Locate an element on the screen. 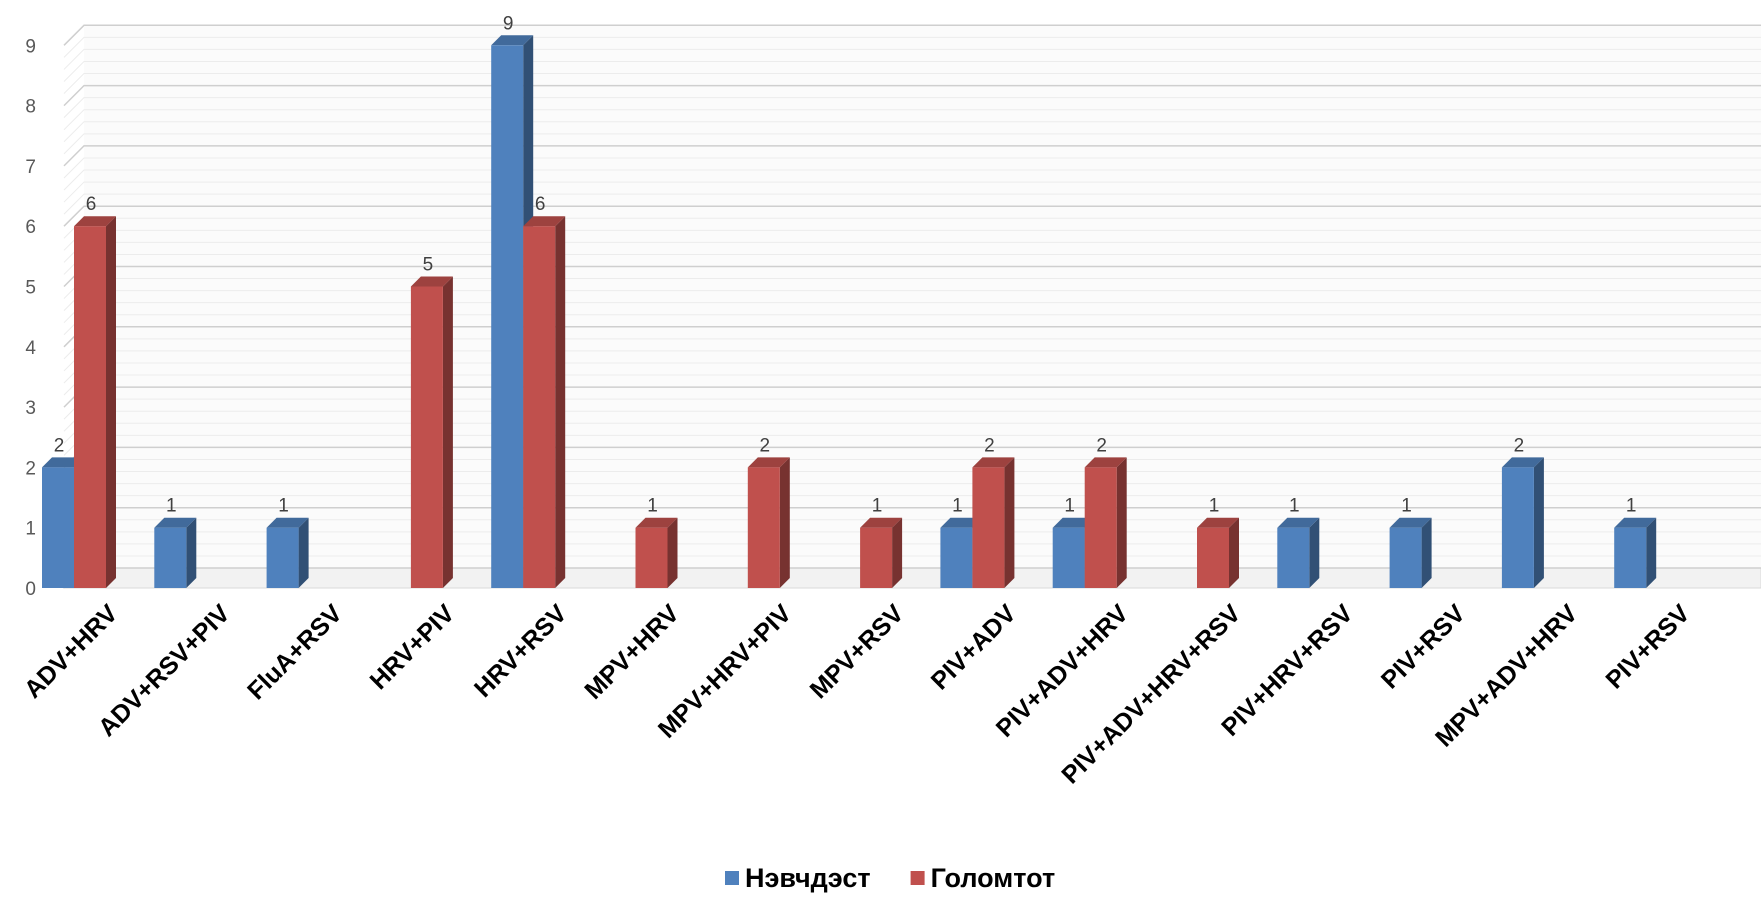  x-tick-label: PIV+ADV is located at coordinates (974, 647).